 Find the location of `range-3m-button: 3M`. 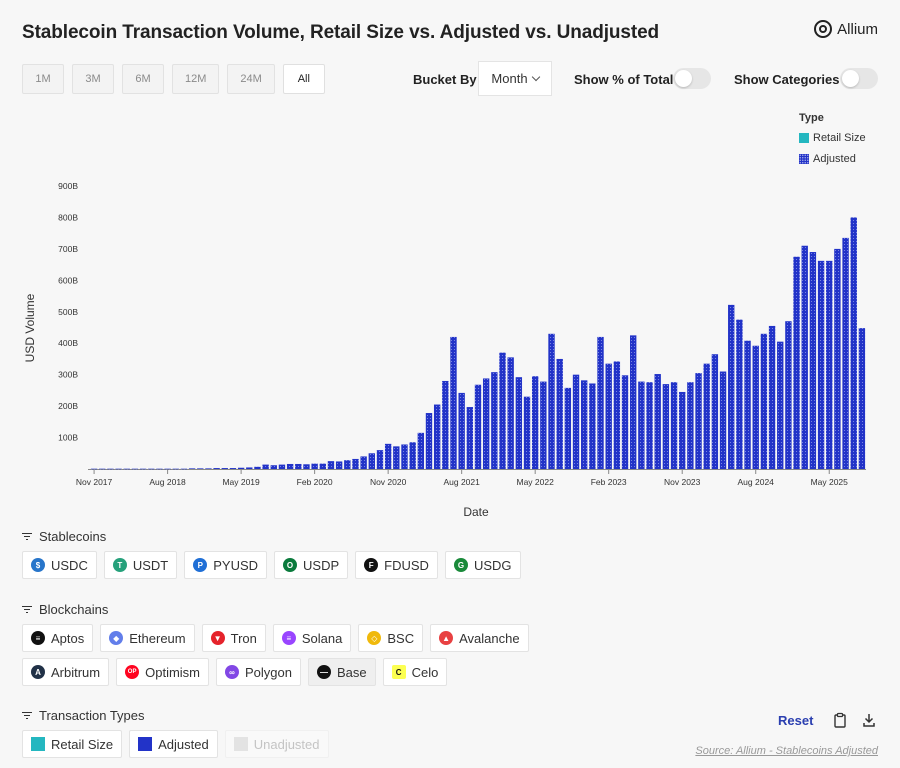

range-3m-button: 3M is located at coordinates (93, 79).